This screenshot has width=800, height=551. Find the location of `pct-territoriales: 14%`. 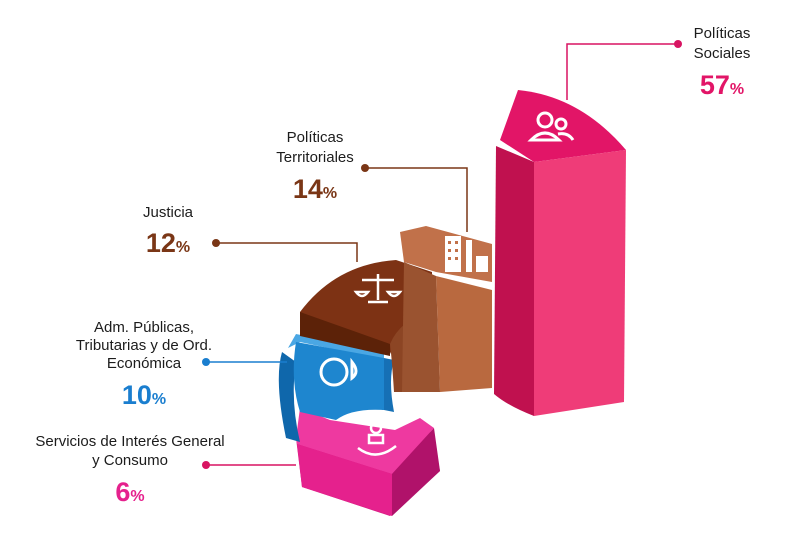

pct-territoriales: 14% is located at coordinates (315, 189).